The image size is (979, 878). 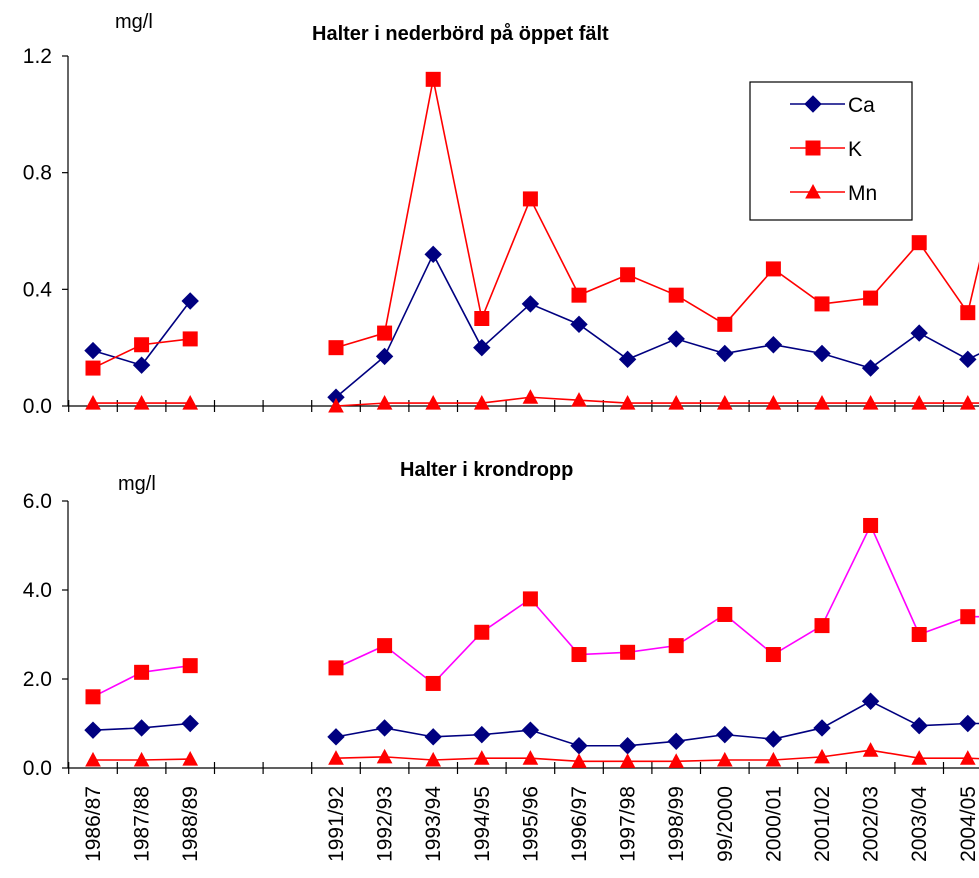 I want to click on legend-ca-marker, so click(x=813, y=104).